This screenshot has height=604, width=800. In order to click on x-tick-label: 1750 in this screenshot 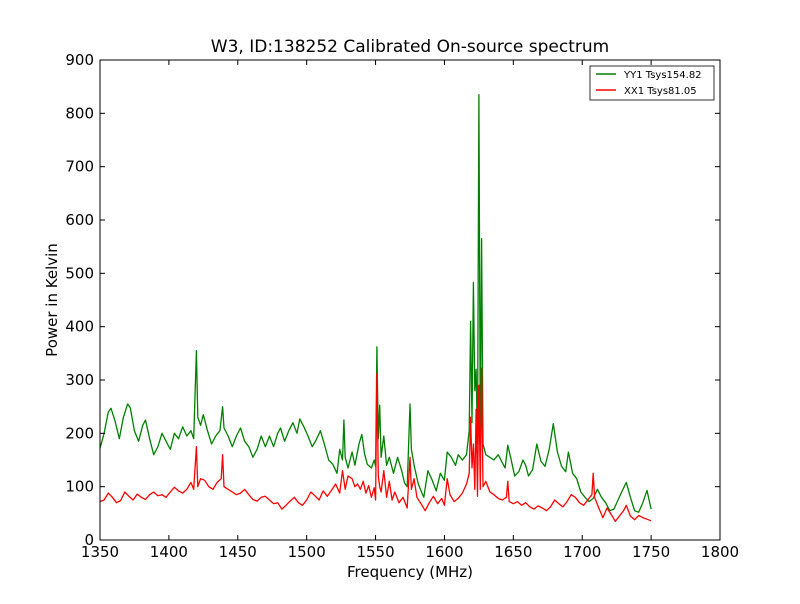, I will do `click(651, 552)`.